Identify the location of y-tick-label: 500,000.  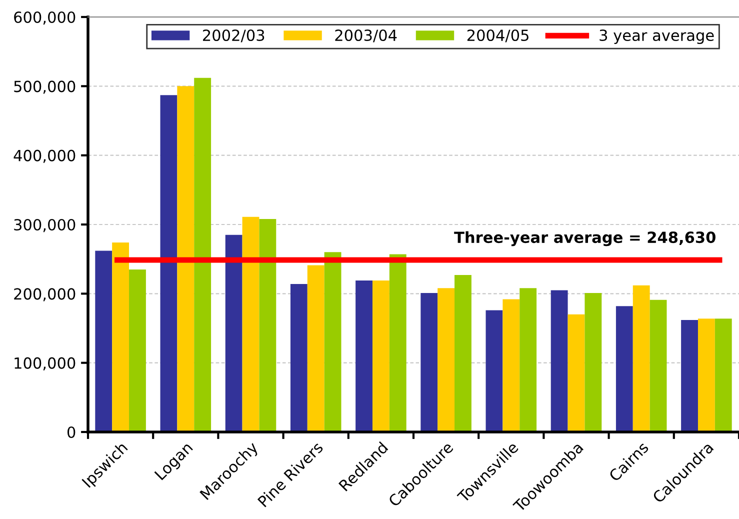
(45, 87).